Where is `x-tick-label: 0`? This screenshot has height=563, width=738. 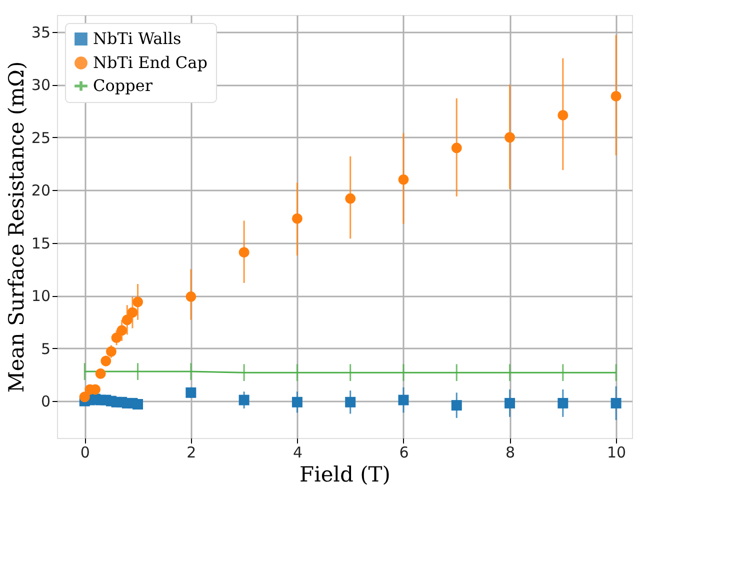 x-tick-label: 0 is located at coordinates (85, 453).